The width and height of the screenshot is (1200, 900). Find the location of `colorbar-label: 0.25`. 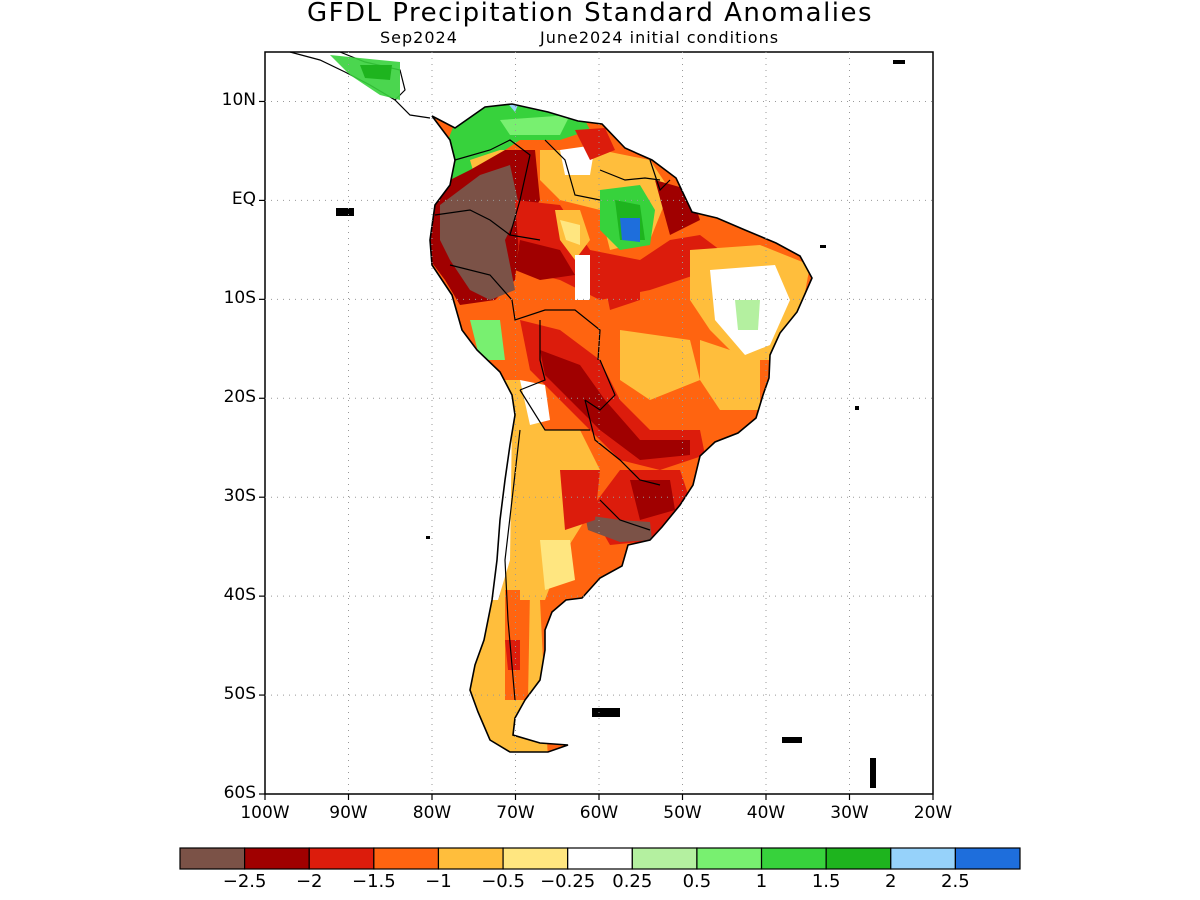

colorbar-label: 0.25 is located at coordinates (632, 881).